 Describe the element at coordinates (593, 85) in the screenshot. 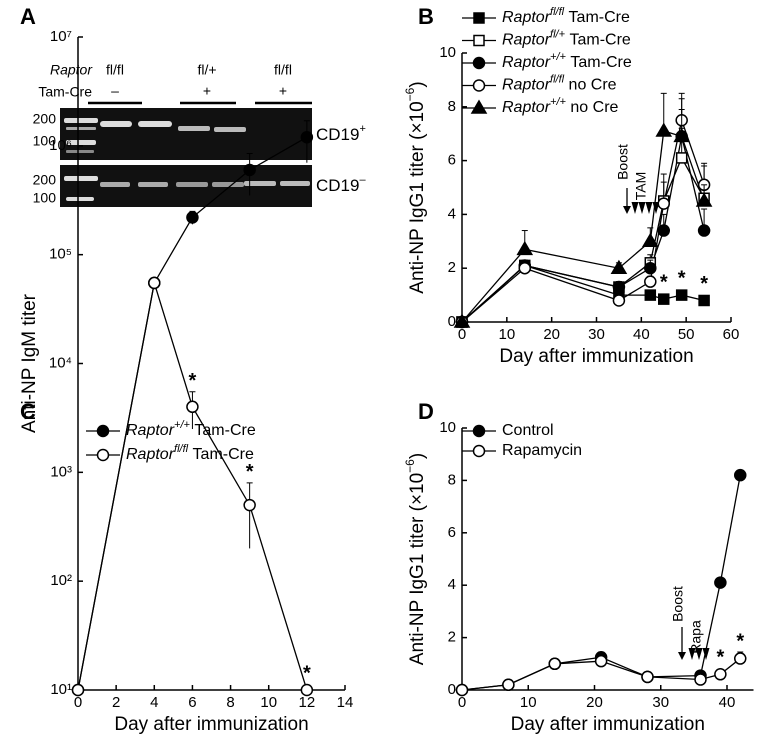

I see `legend-treatment: no Cre` at that location.